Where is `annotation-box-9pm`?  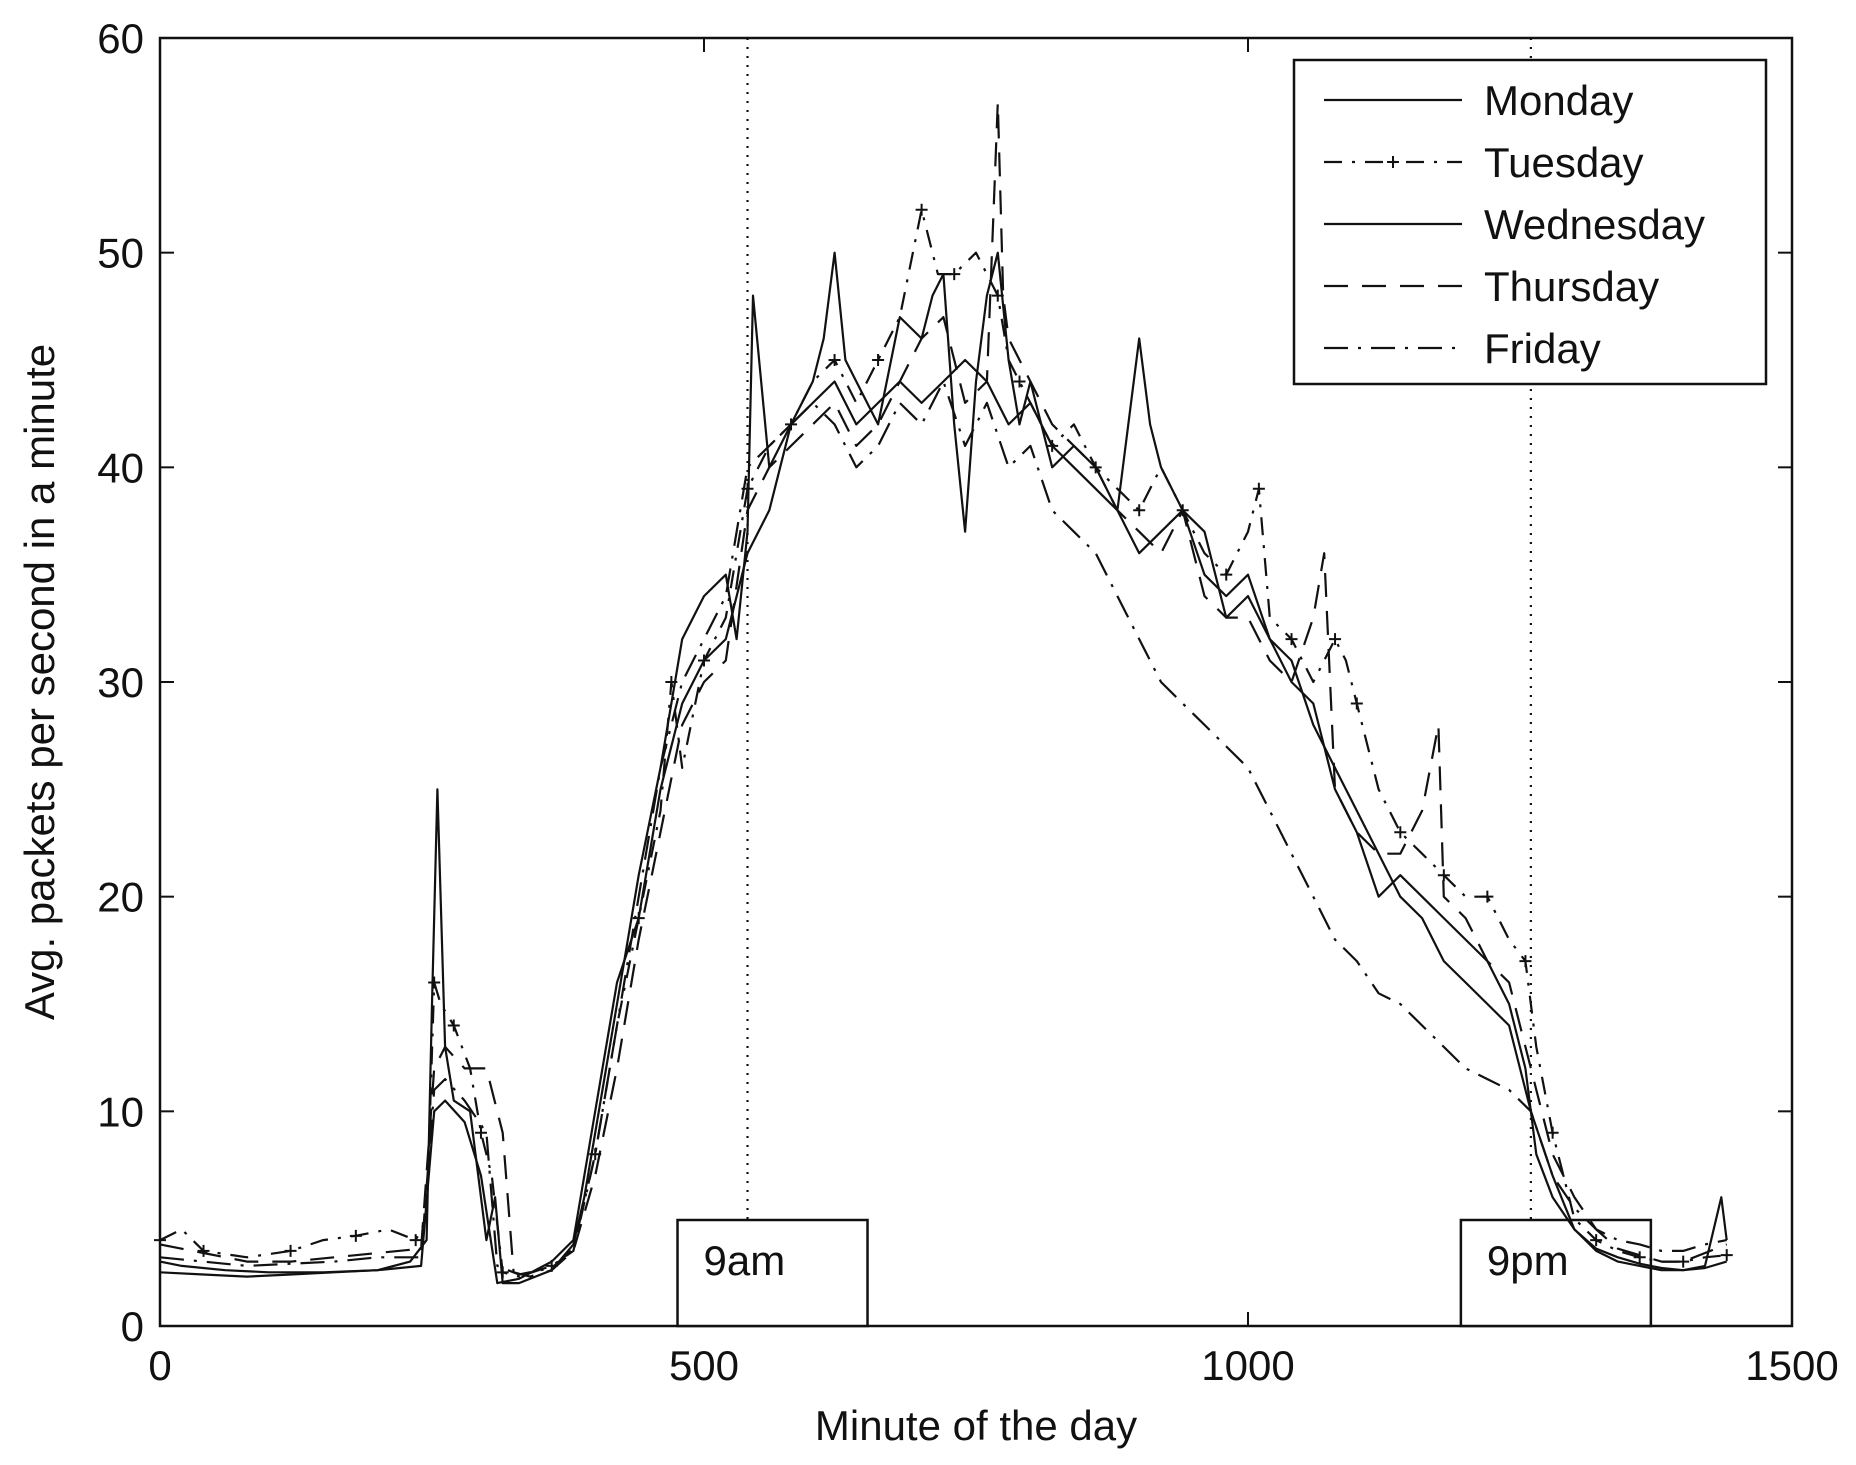 annotation-box-9pm is located at coordinates (1556, 1273).